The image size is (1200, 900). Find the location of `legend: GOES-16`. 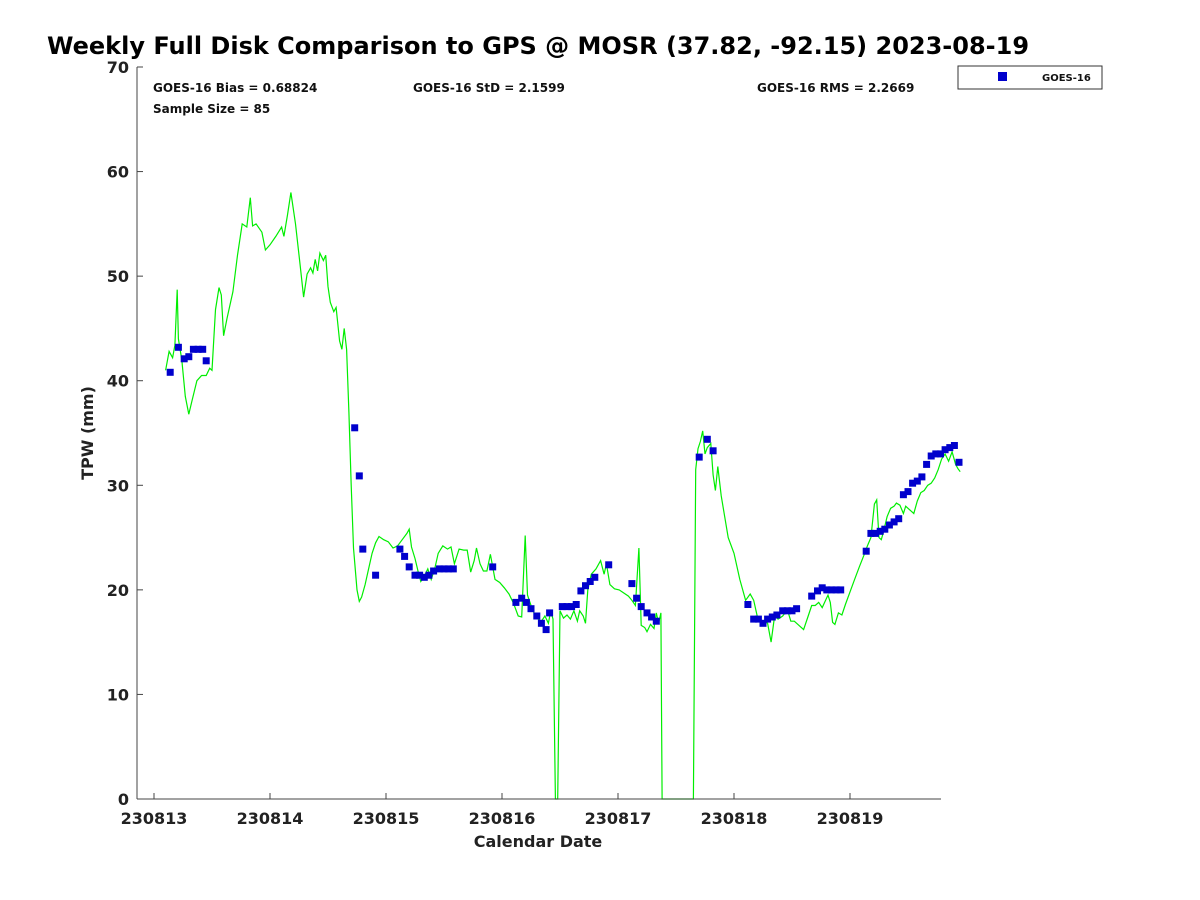

legend: GOES-16 is located at coordinates (1030, 77).